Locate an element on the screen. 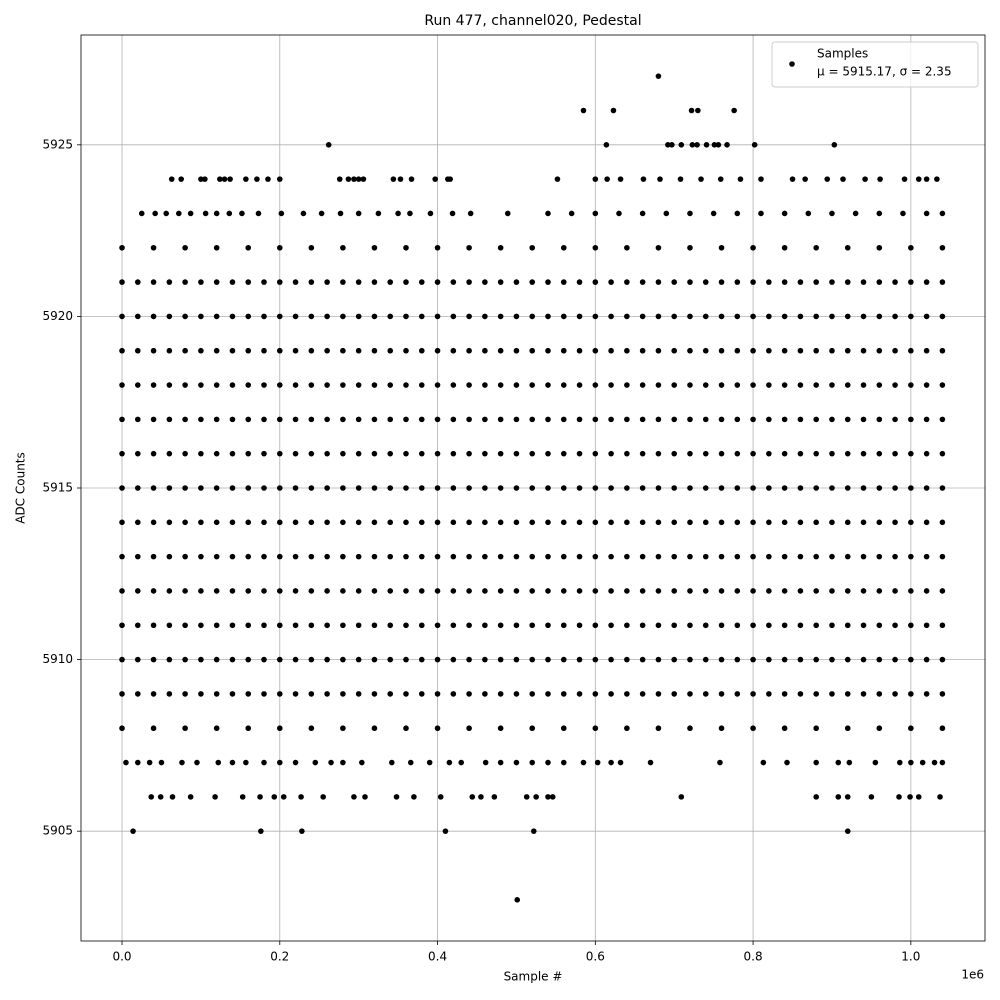  x-axis-label: Sample # is located at coordinates (533, 977).